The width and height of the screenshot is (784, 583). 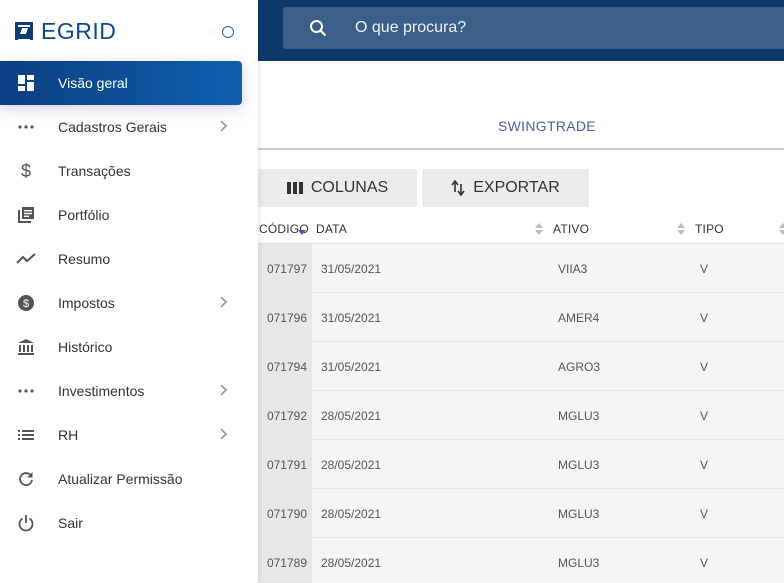 I want to click on sidebar-item-label: Portfólio, so click(x=84, y=215).